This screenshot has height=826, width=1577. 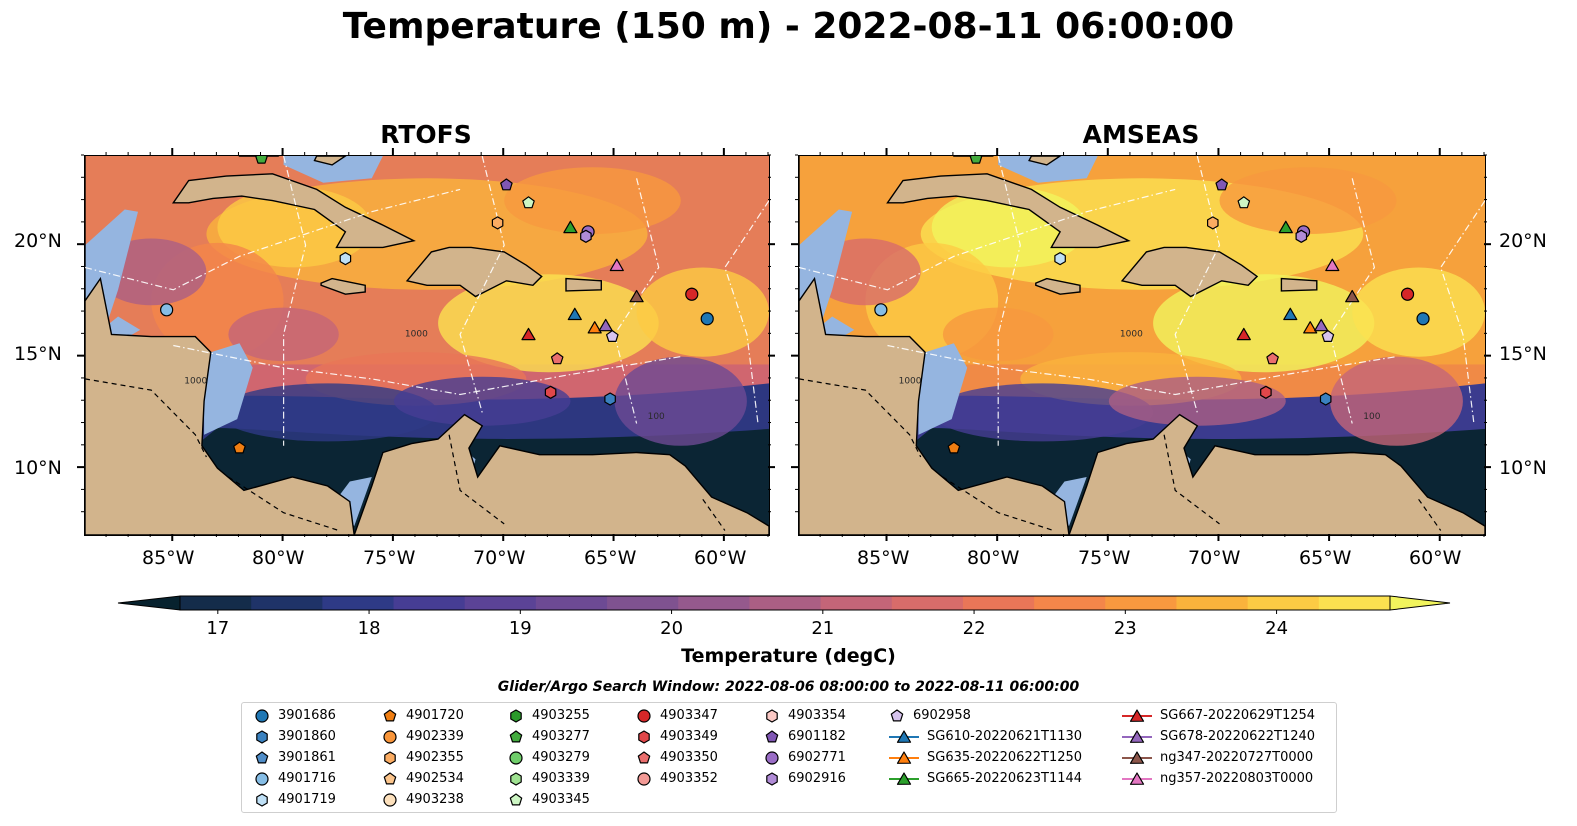 What do you see at coordinates (1420, 603) in the screenshot?
I see `colorbar-extend-max` at bounding box center [1420, 603].